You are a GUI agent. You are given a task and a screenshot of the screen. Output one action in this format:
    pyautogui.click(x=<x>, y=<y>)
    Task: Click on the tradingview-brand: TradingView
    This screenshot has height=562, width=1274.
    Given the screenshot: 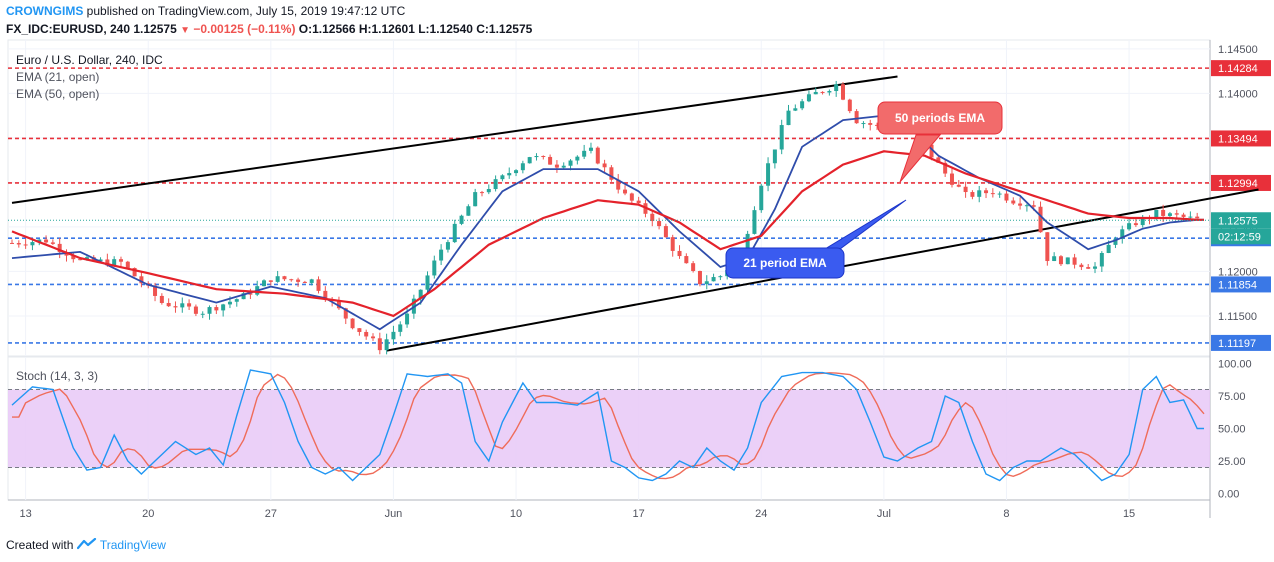 What is the action you would take?
    pyautogui.click(x=132, y=545)
    